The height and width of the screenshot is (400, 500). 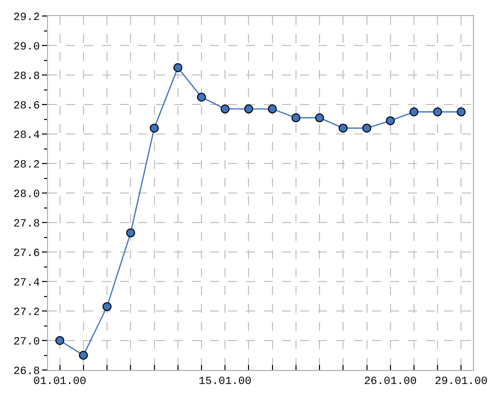 I want to click on y-tick-label: 29.2, so click(x=26, y=18).